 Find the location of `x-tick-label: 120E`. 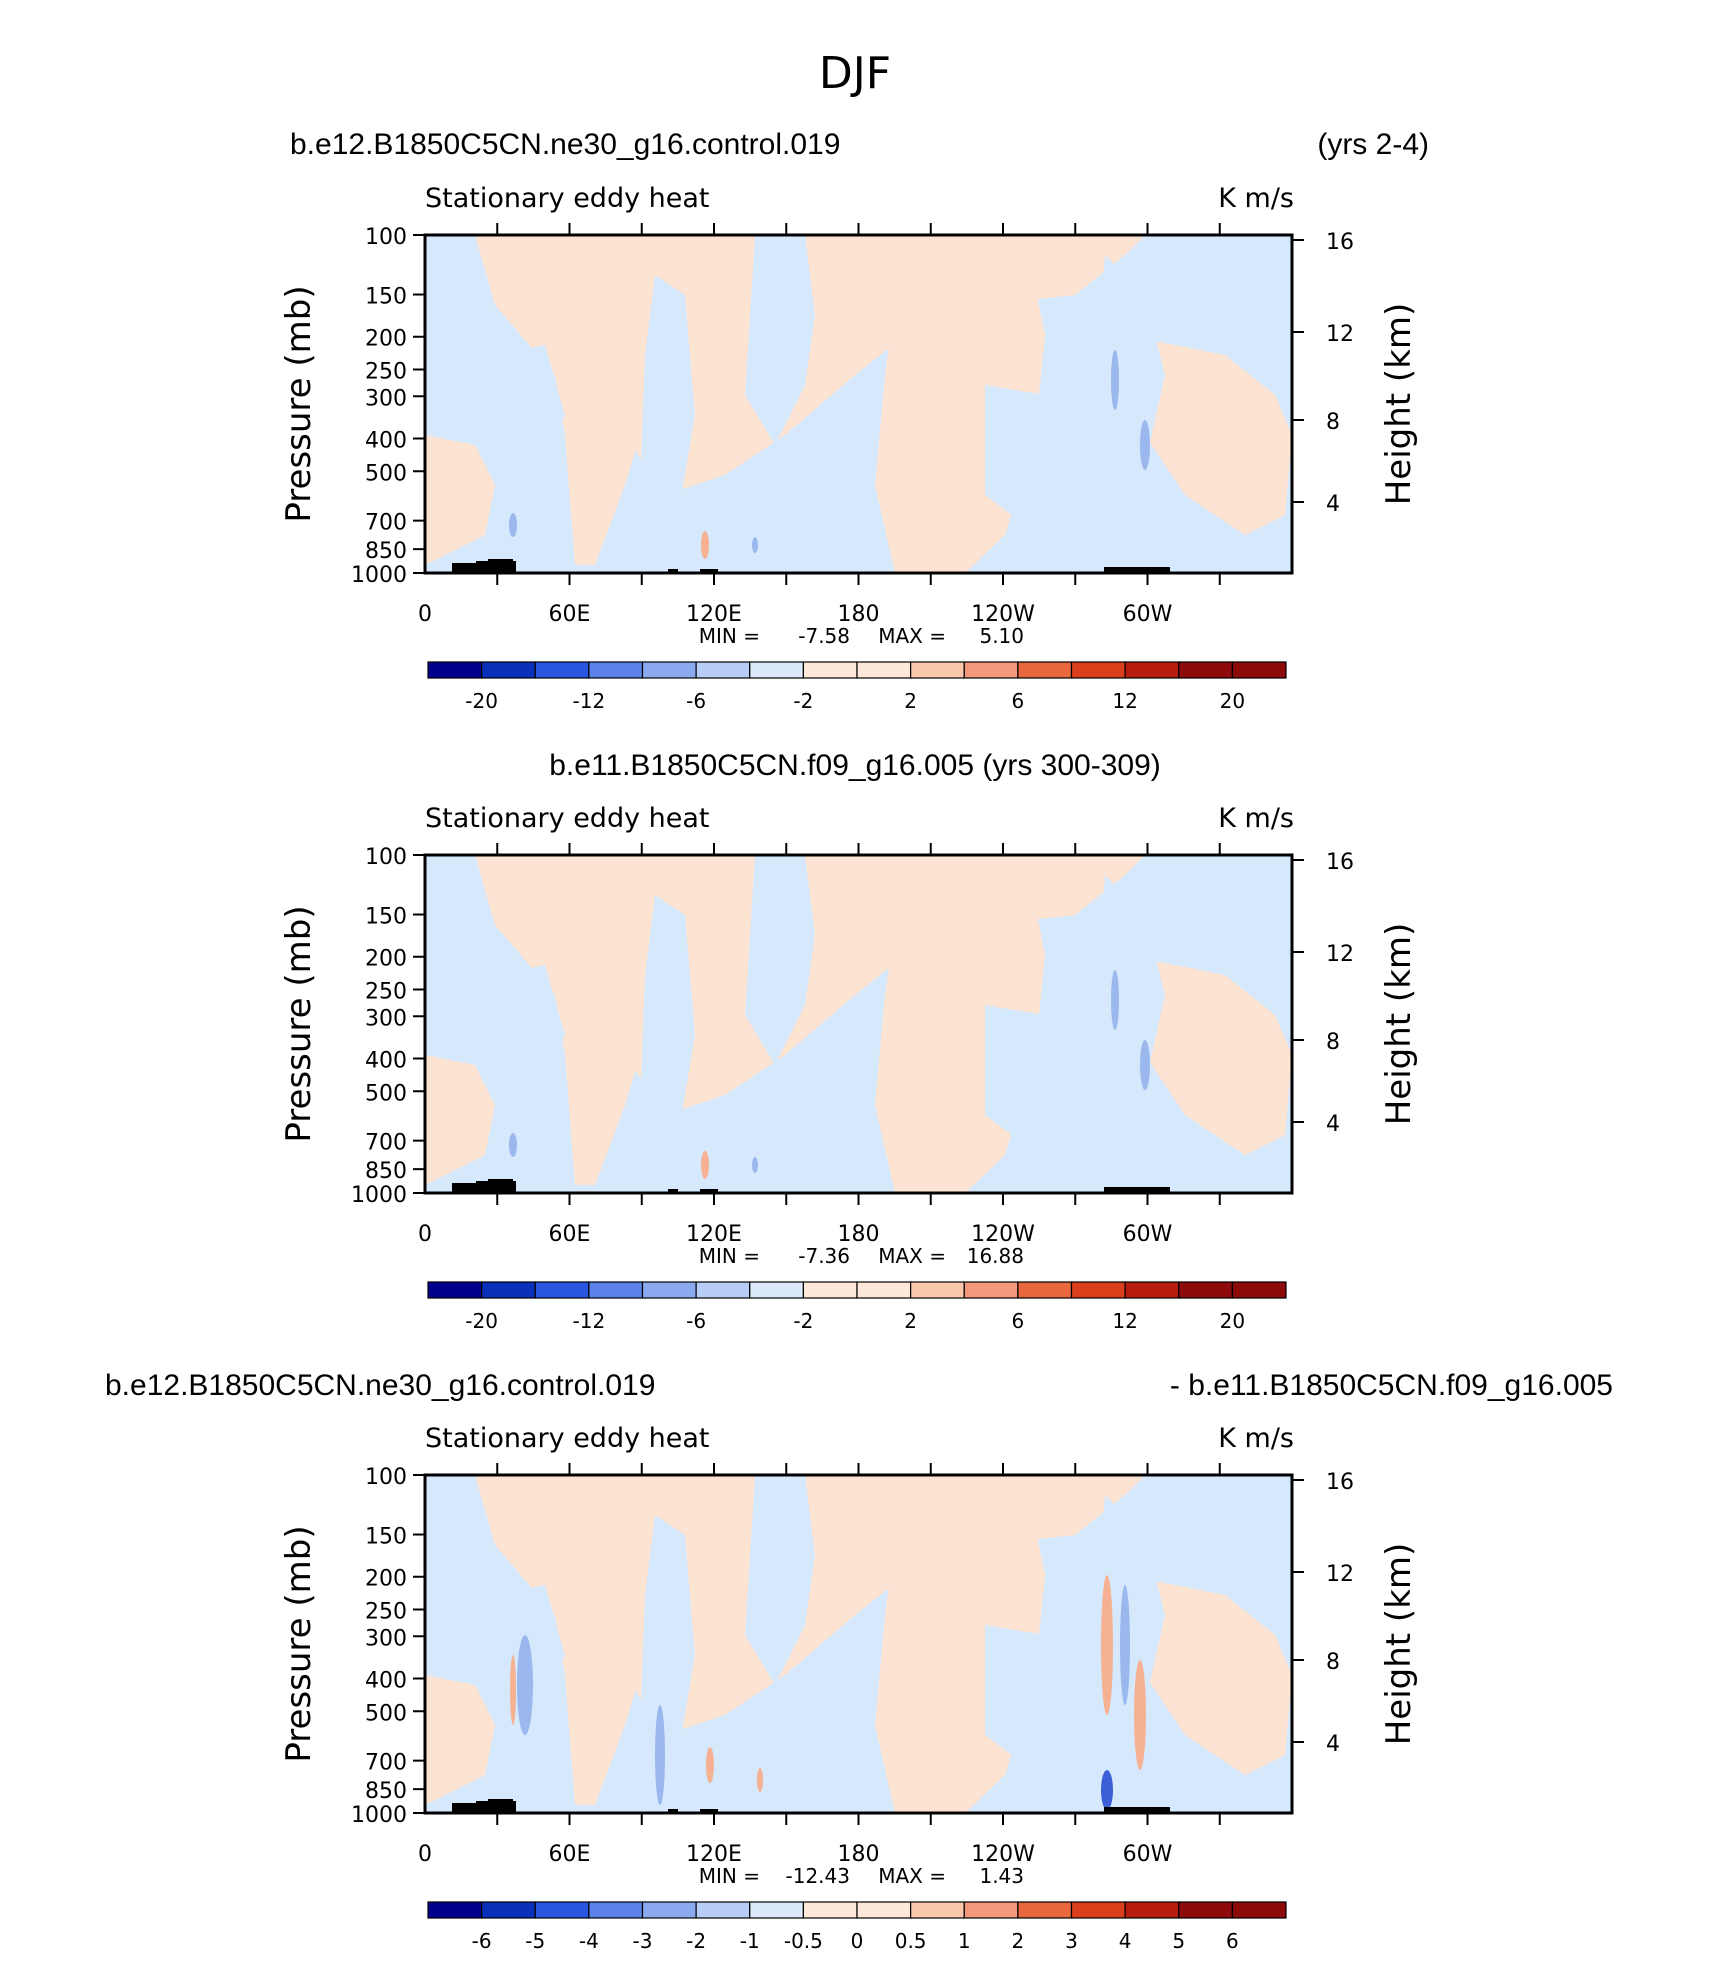

x-tick-label: 120E is located at coordinates (714, 614).